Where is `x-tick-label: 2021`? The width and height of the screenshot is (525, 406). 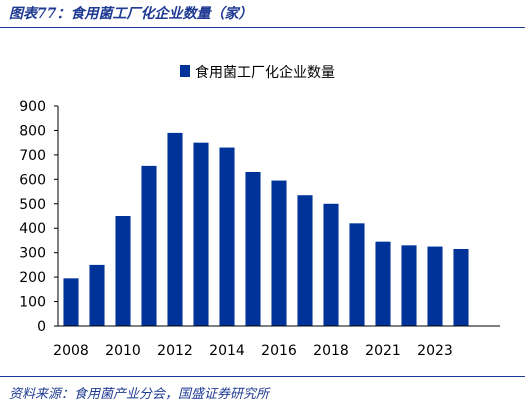
x-tick-label: 2021 is located at coordinates (383, 351).